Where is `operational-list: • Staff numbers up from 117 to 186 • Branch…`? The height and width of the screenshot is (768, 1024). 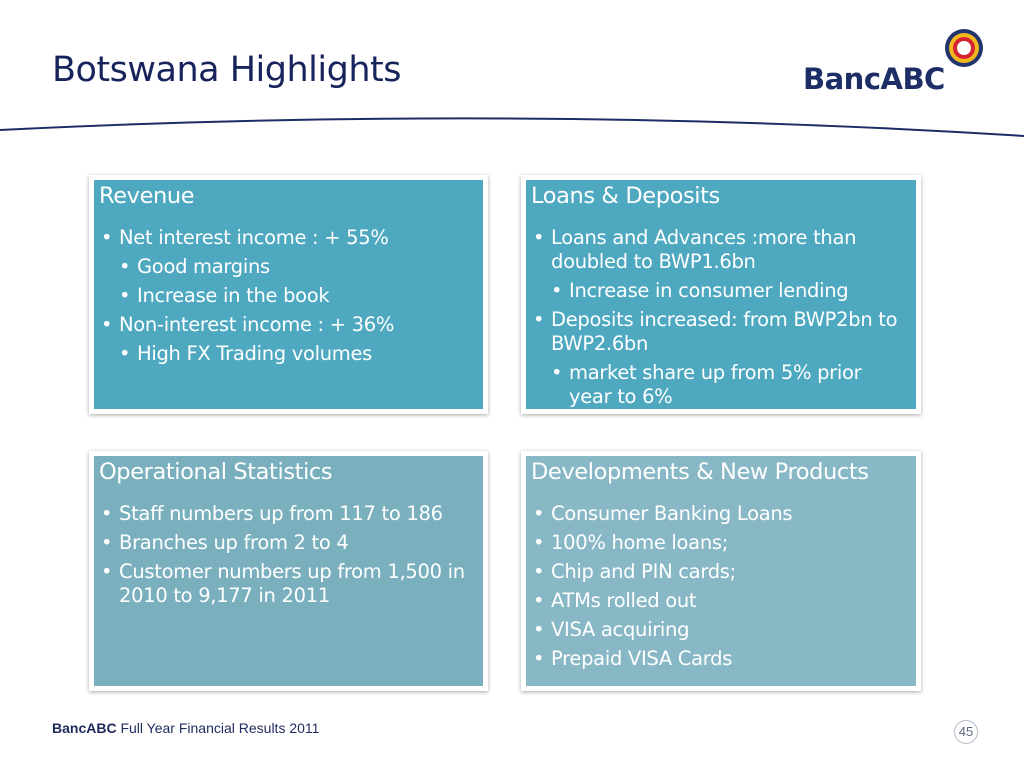
operational-list: • Staff numbers up from 117 to 186 • Branch… is located at coordinates (289, 557).